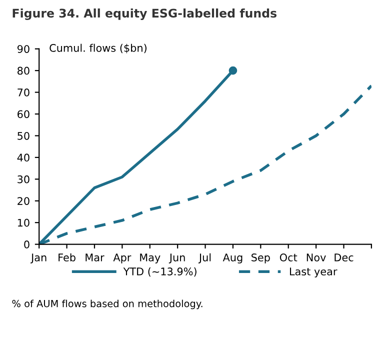  What do you see at coordinates (24, 222) in the screenshot?
I see `y-tick-label: 10` at bounding box center [24, 222].